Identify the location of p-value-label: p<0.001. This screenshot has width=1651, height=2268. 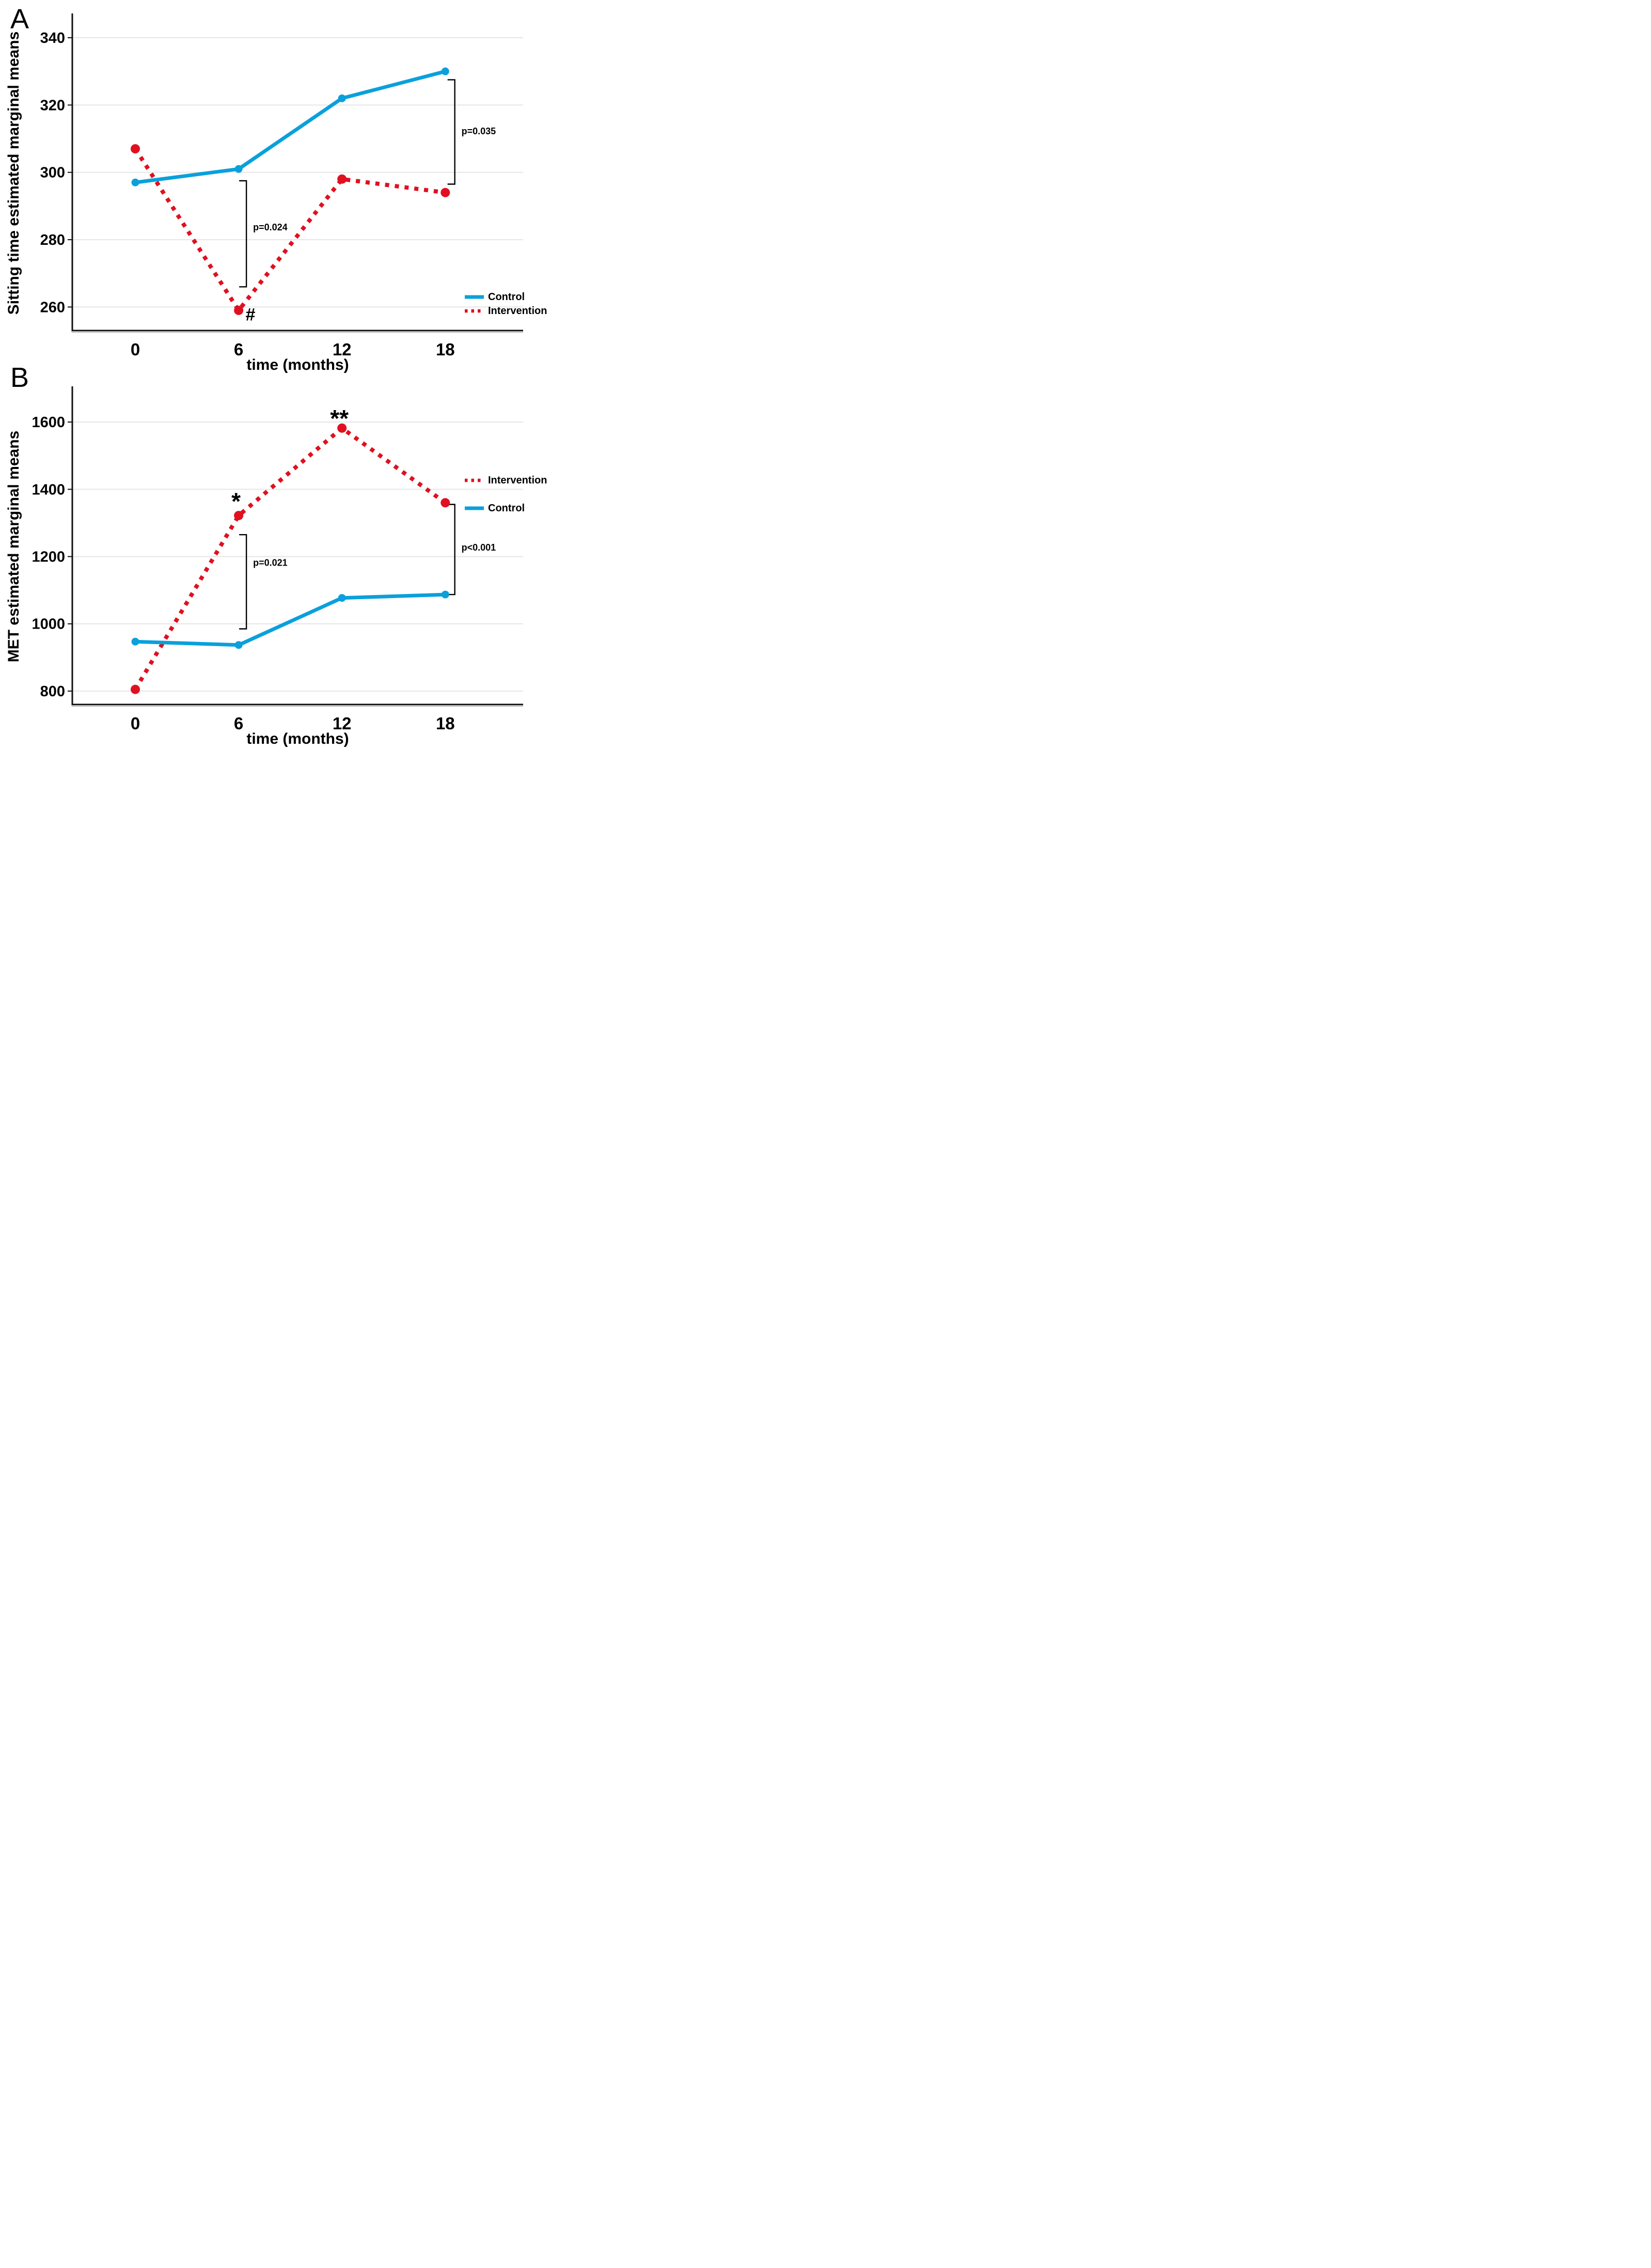
(479, 548).